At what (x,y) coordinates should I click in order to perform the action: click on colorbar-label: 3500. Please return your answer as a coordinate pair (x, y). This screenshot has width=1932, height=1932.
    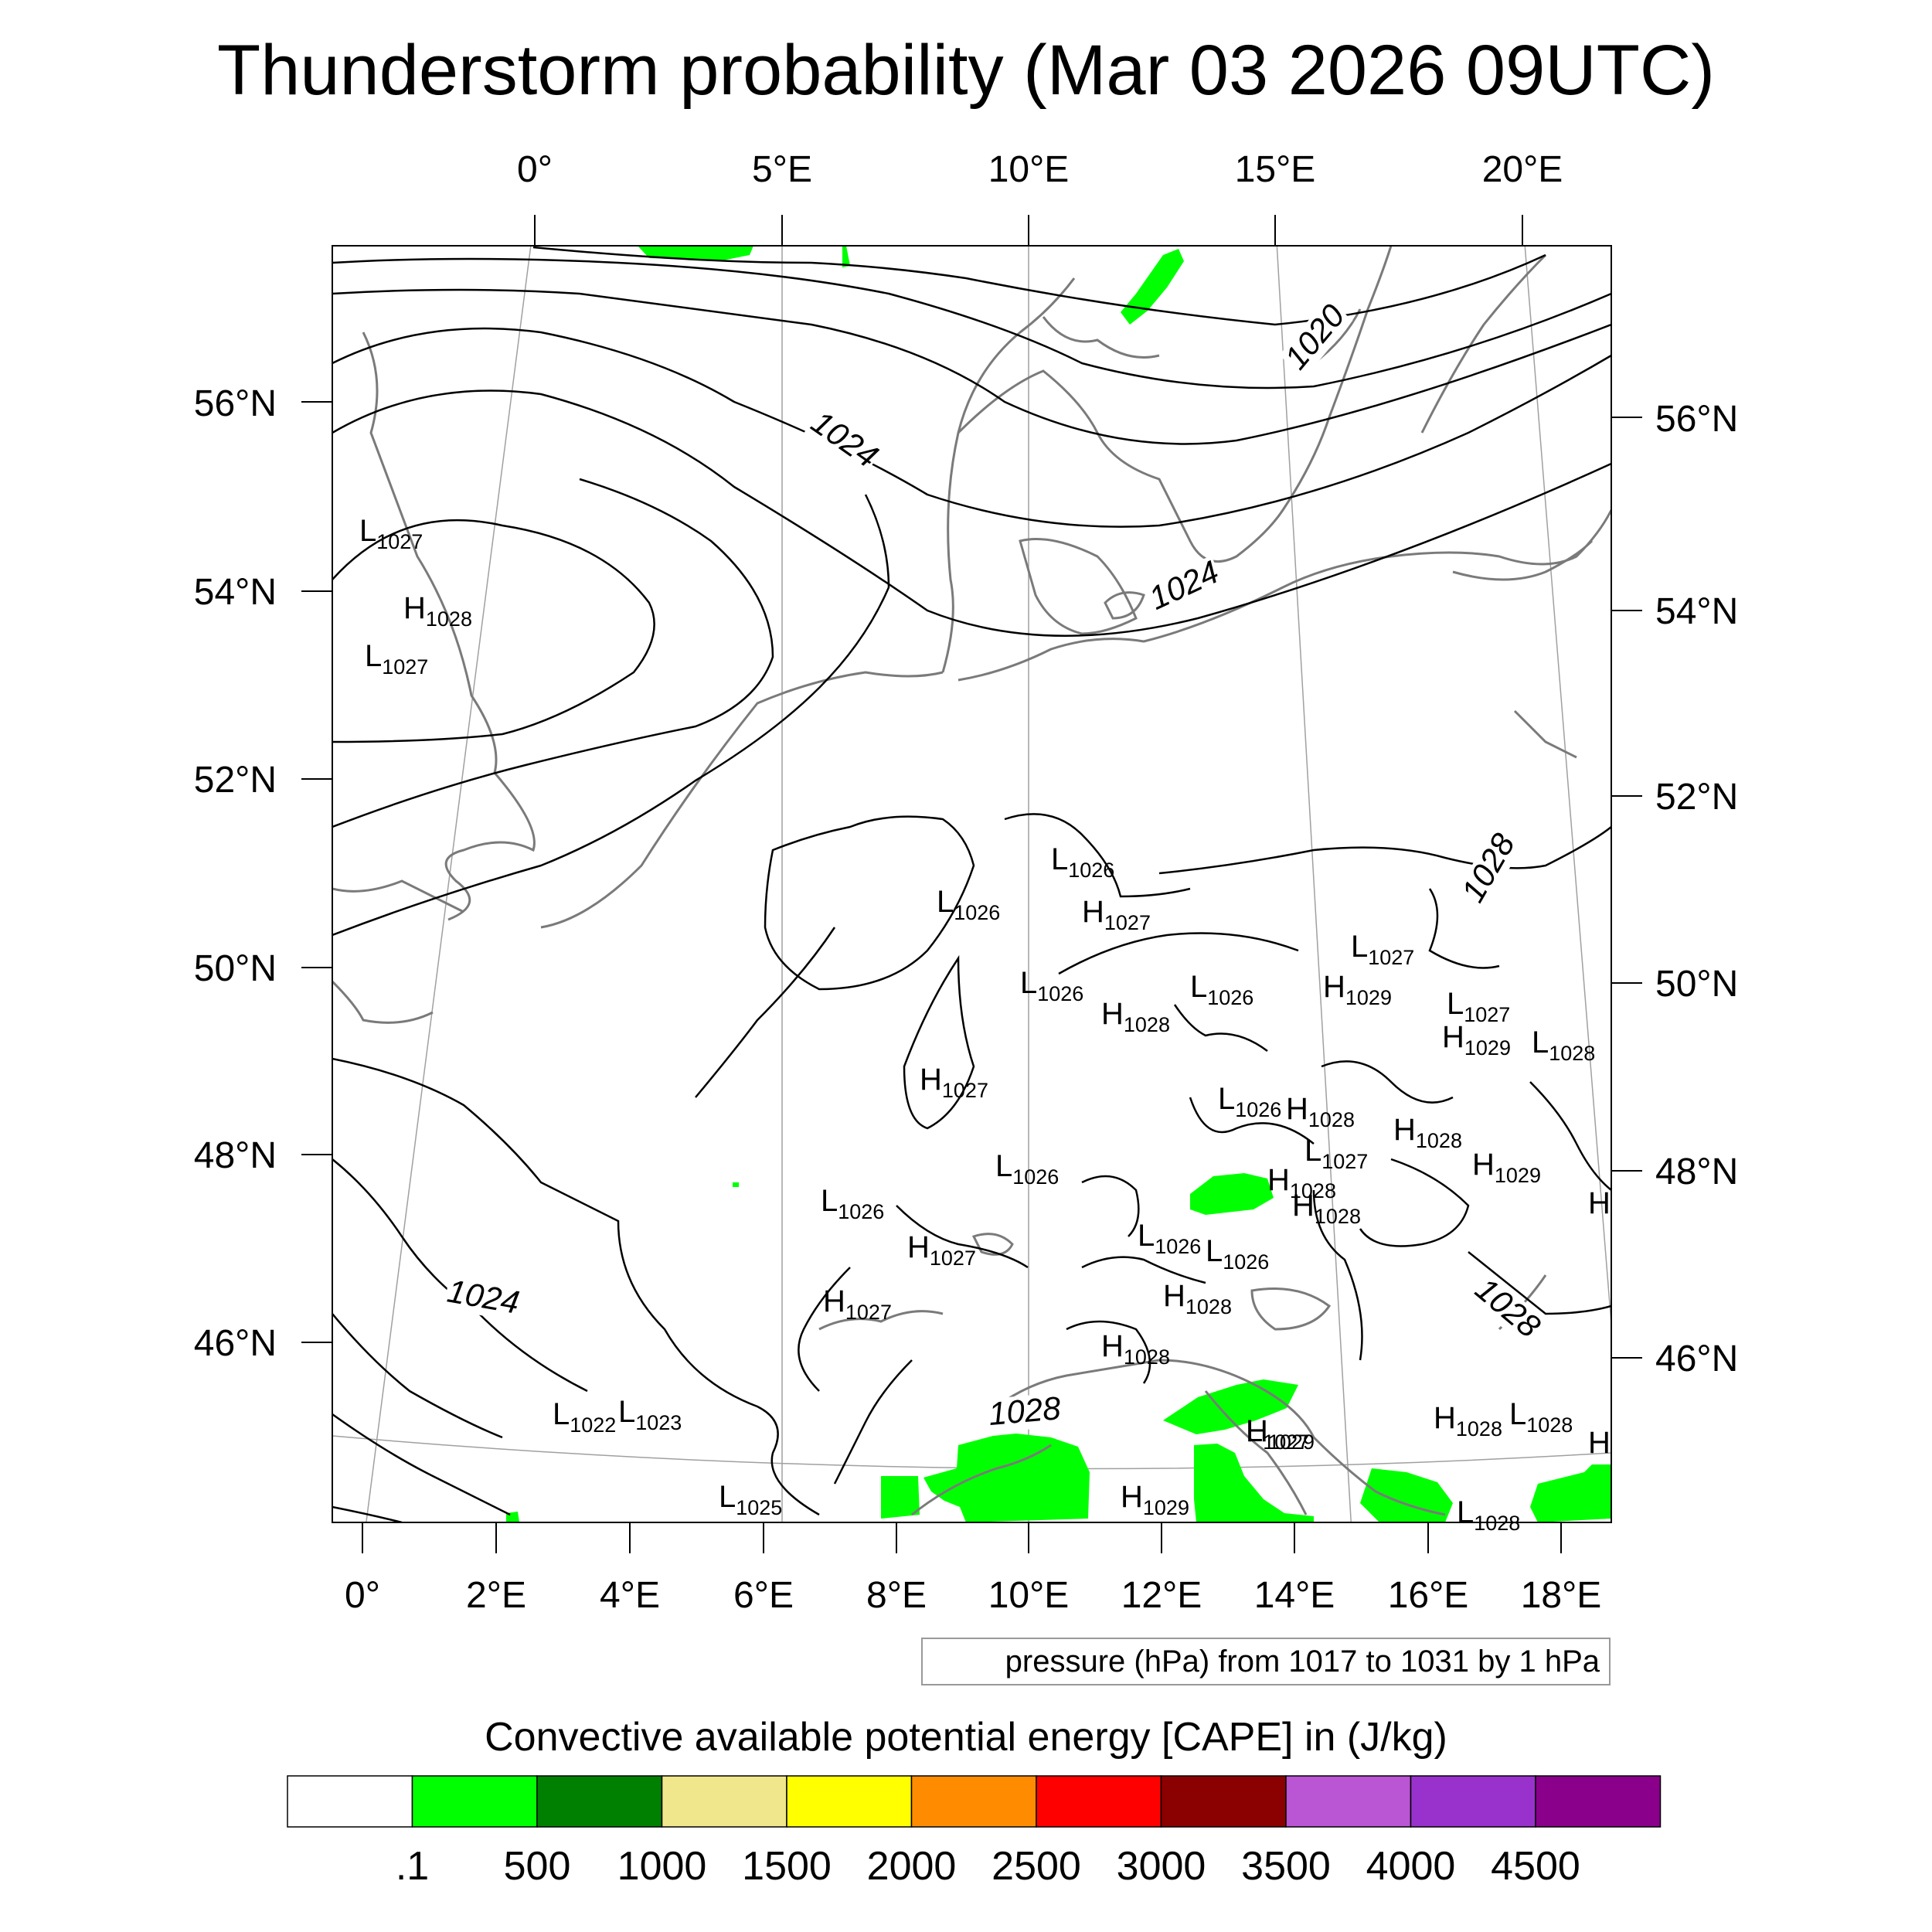
    Looking at the image, I should click on (1286, 1867).